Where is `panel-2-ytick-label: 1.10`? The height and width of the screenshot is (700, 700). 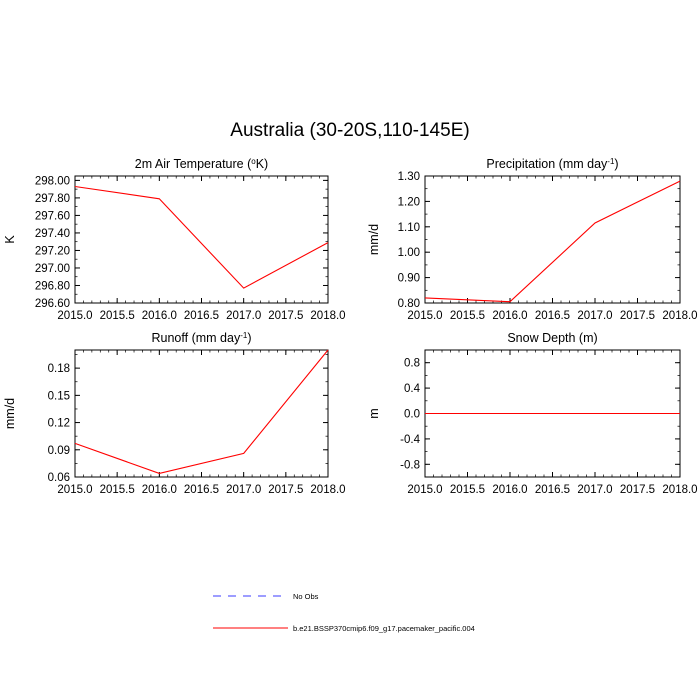 panel-2-ytick-label: 1.10 is located at coordinates (409, 228).